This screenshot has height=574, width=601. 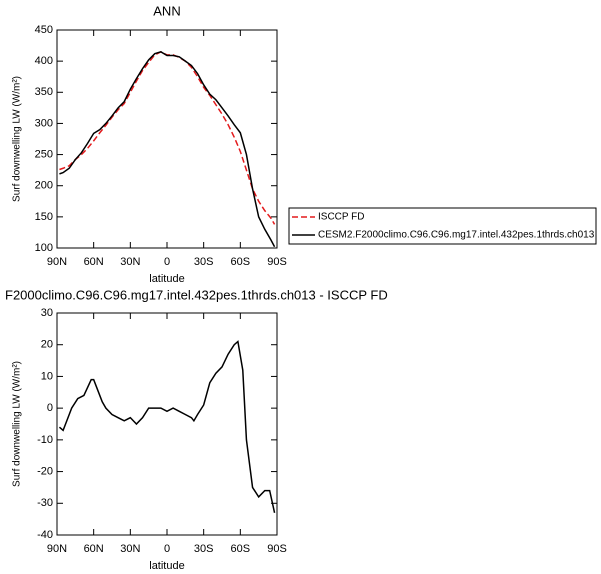 I want to click on y-tick-label: 0, so click(x=50, y=408).